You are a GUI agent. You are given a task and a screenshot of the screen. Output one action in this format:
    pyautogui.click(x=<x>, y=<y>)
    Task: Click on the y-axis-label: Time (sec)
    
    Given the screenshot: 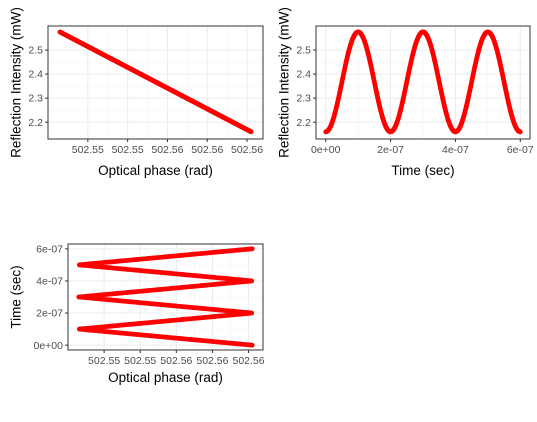 What is the action you would take?
    pyautogui.click(x=16, y=296)
    